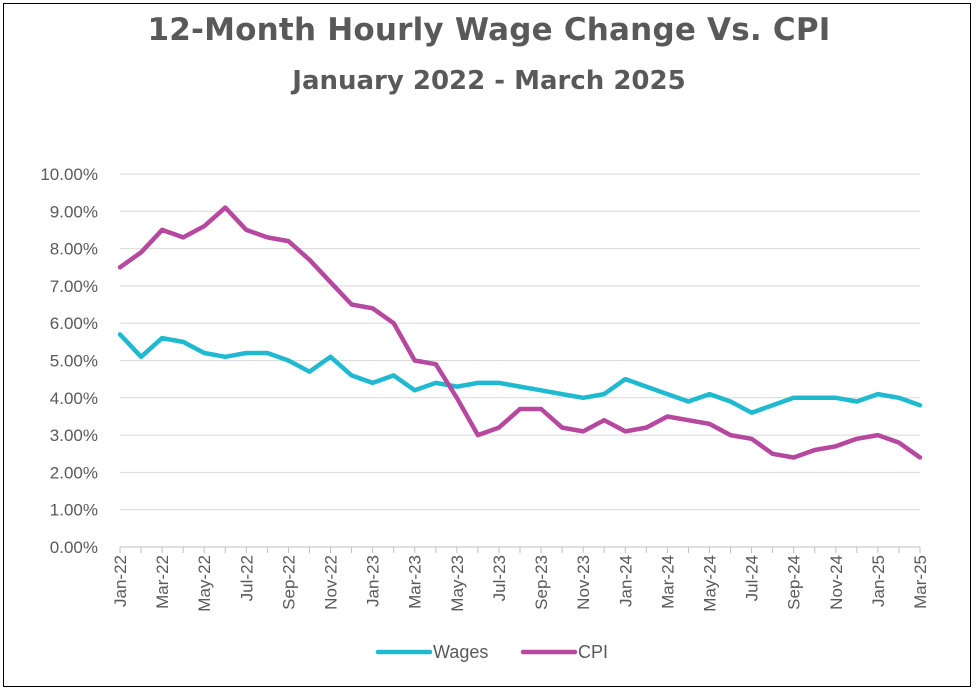 This screenshot has height=692, width=978. I want to click on x-tick-label: Sep-22, so click(288, 582).